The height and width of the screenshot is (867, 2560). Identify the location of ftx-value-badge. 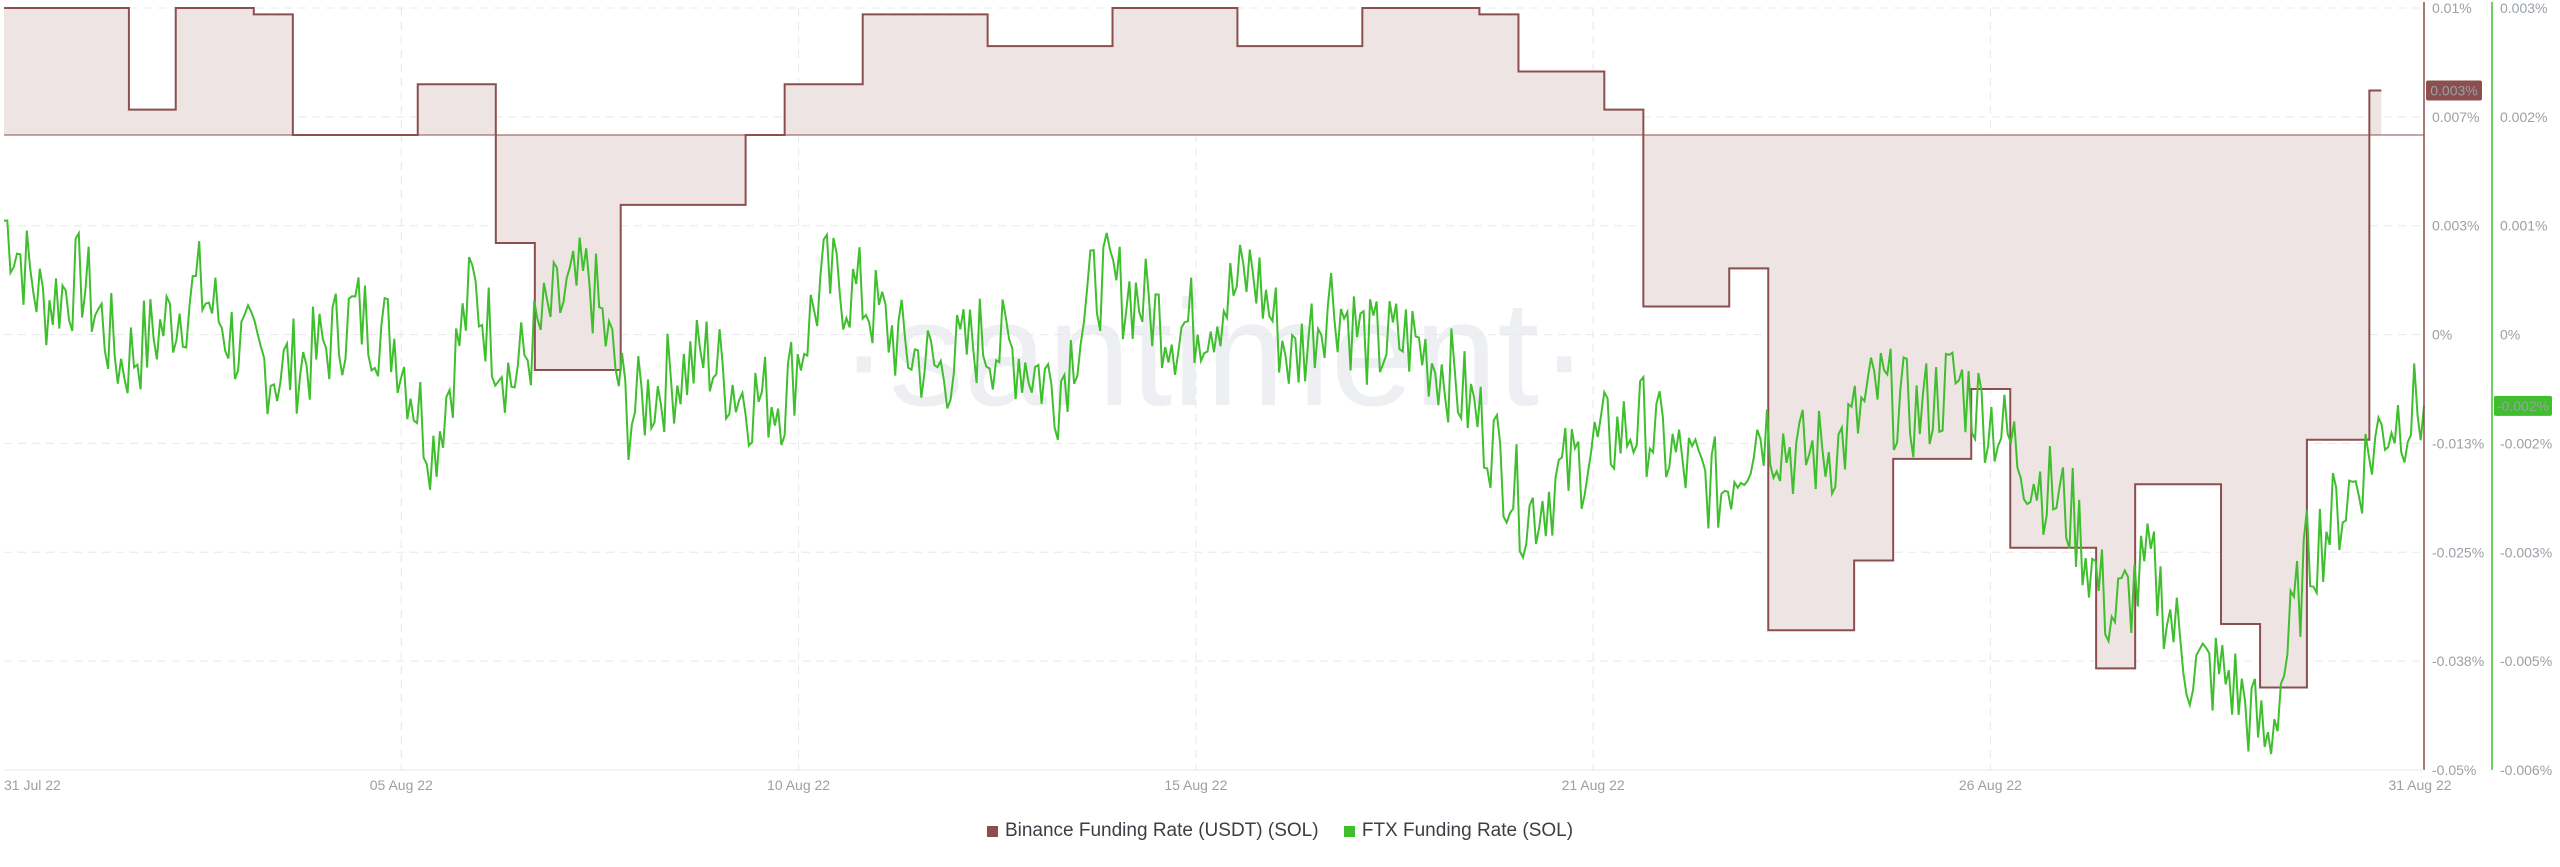
(2523, 405).